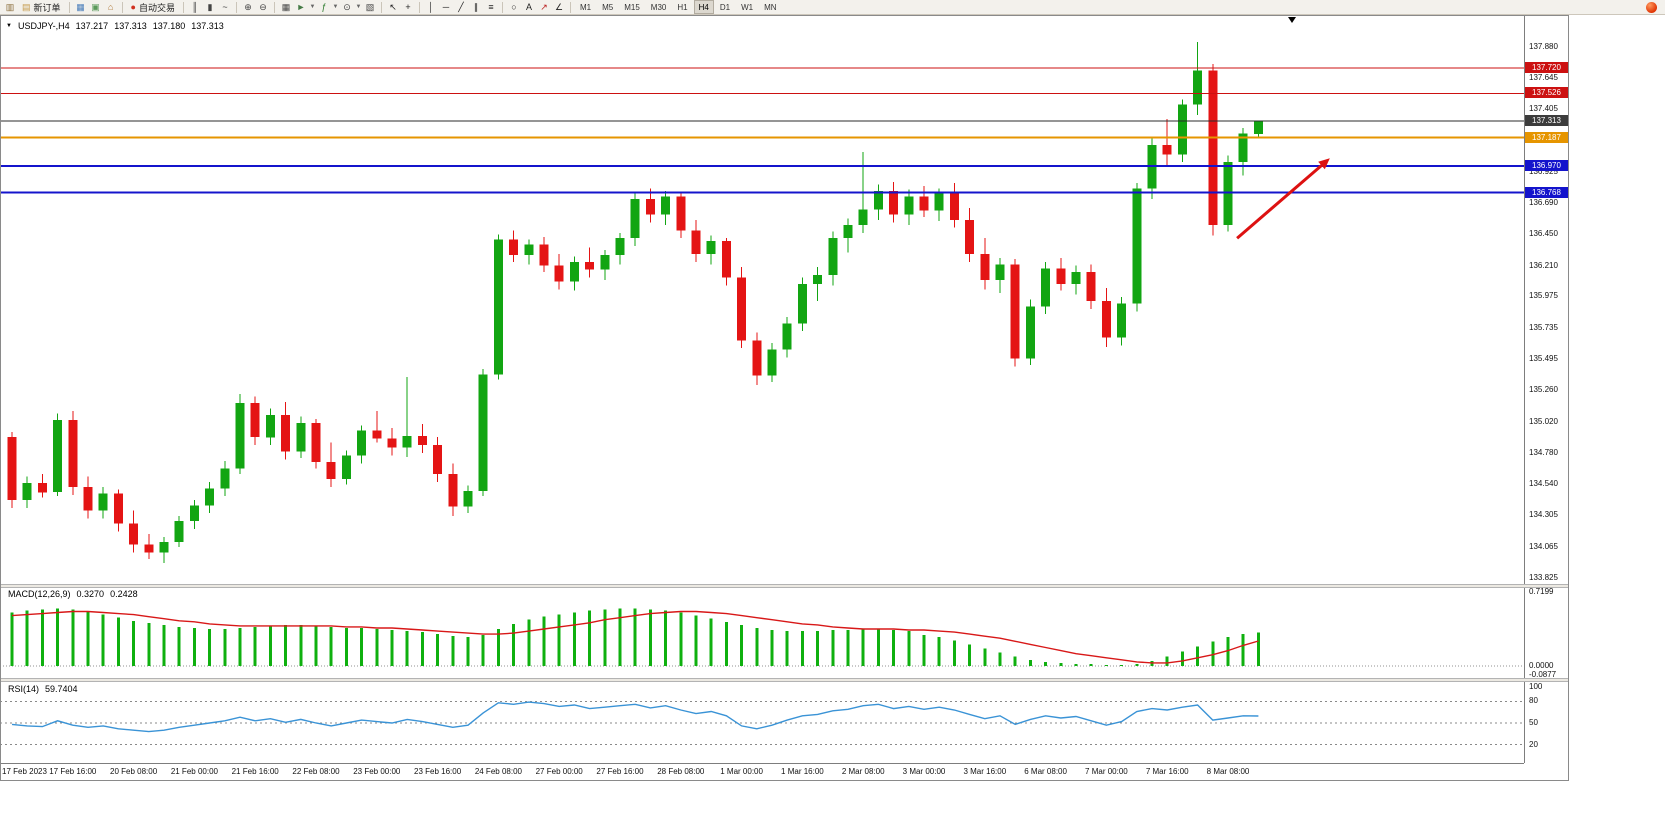  Describe the element at coordinates (491, 6) in the screenshot. I see `fibonacci-icon: ≡` at that location.